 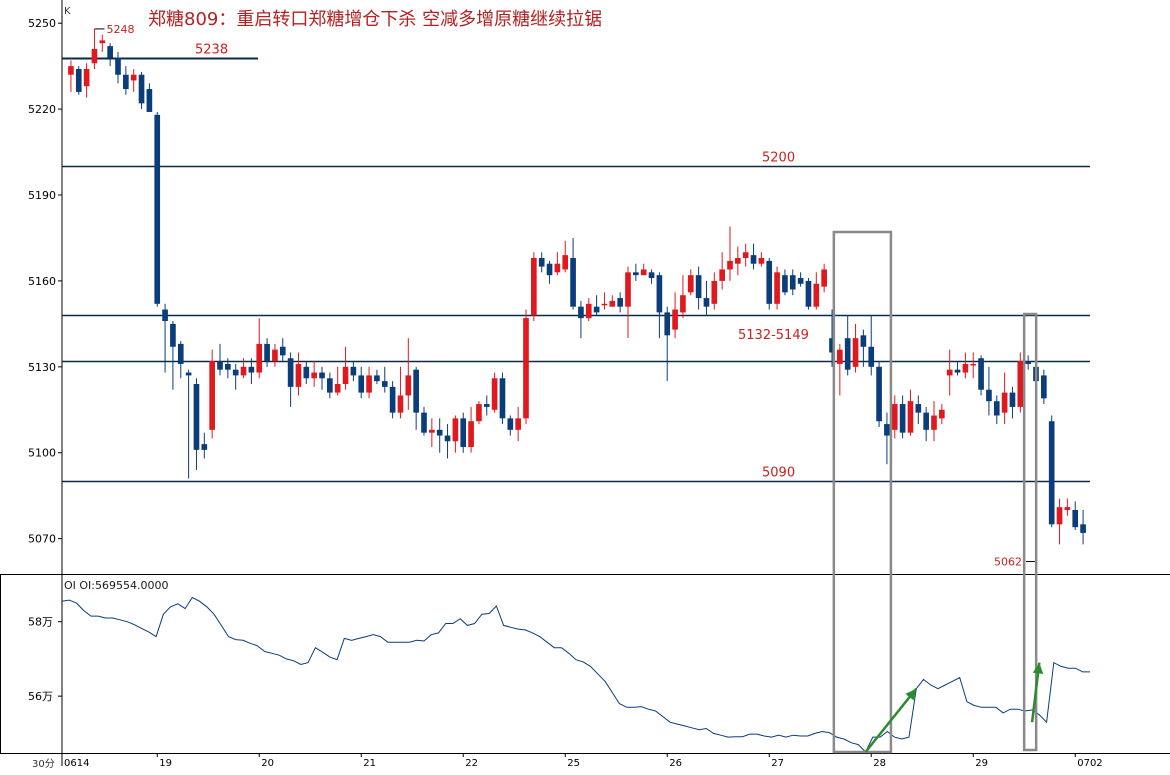 What do you see at coordinates (471, 763) in the screenshot?
I see `date-tick-label: 22` at bounding box center [471, 763].